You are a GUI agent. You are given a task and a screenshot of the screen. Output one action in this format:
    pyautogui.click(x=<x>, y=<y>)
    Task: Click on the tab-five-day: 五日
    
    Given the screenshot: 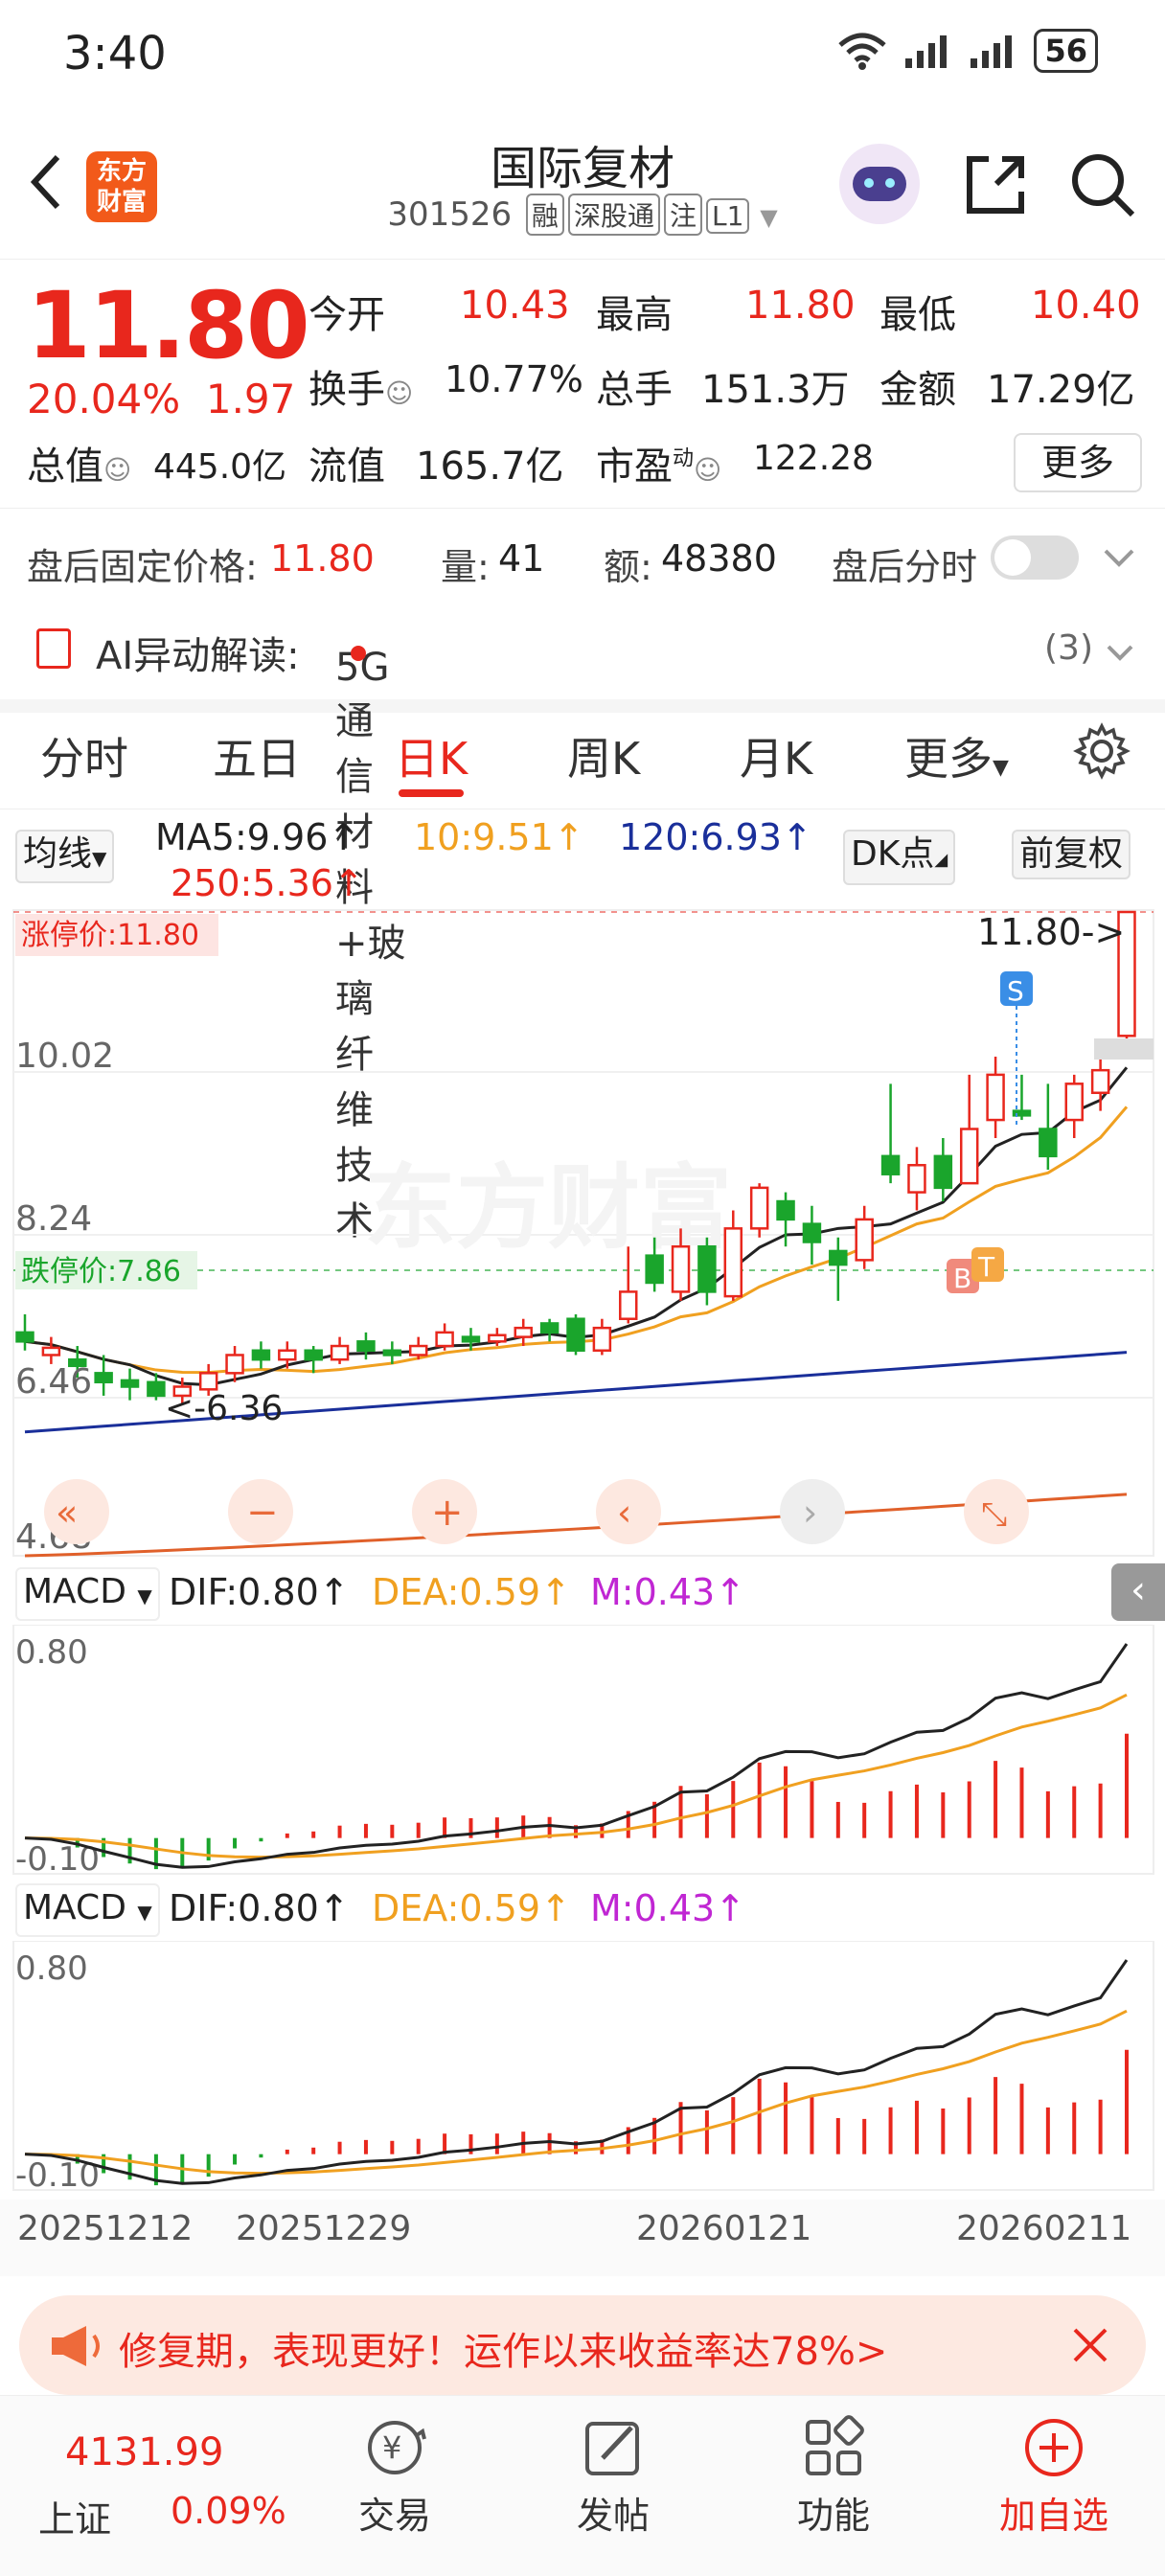 What is the action you would take?
    pyautogui.click(x=257, y=759)
    